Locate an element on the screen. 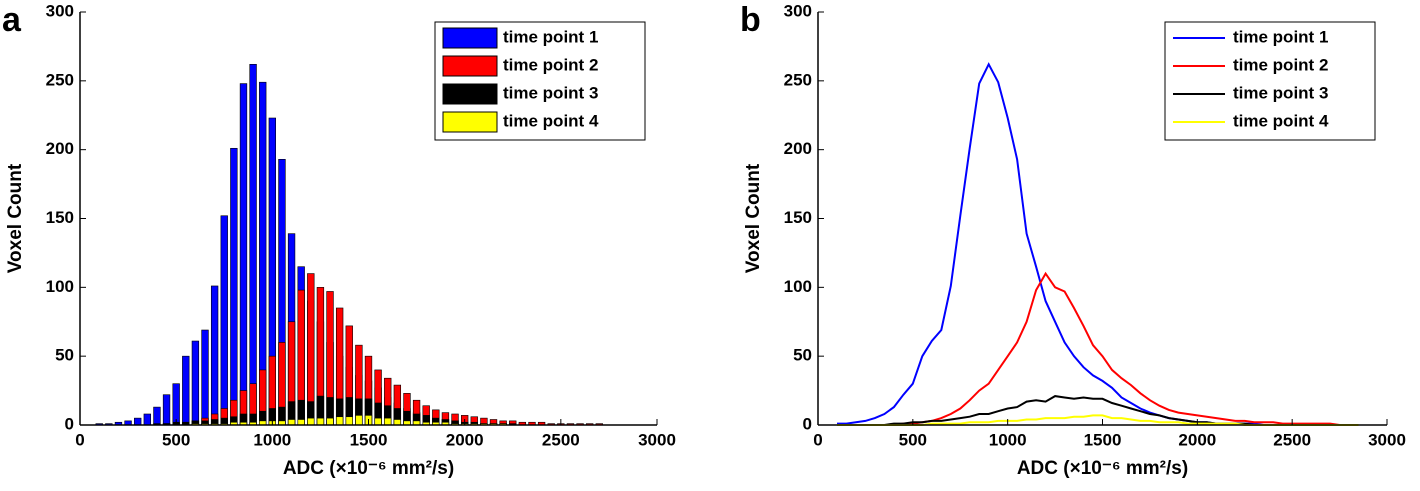 This screenshot has width=1420, height=491. panel-label: a is located at coordinates (12, 20).